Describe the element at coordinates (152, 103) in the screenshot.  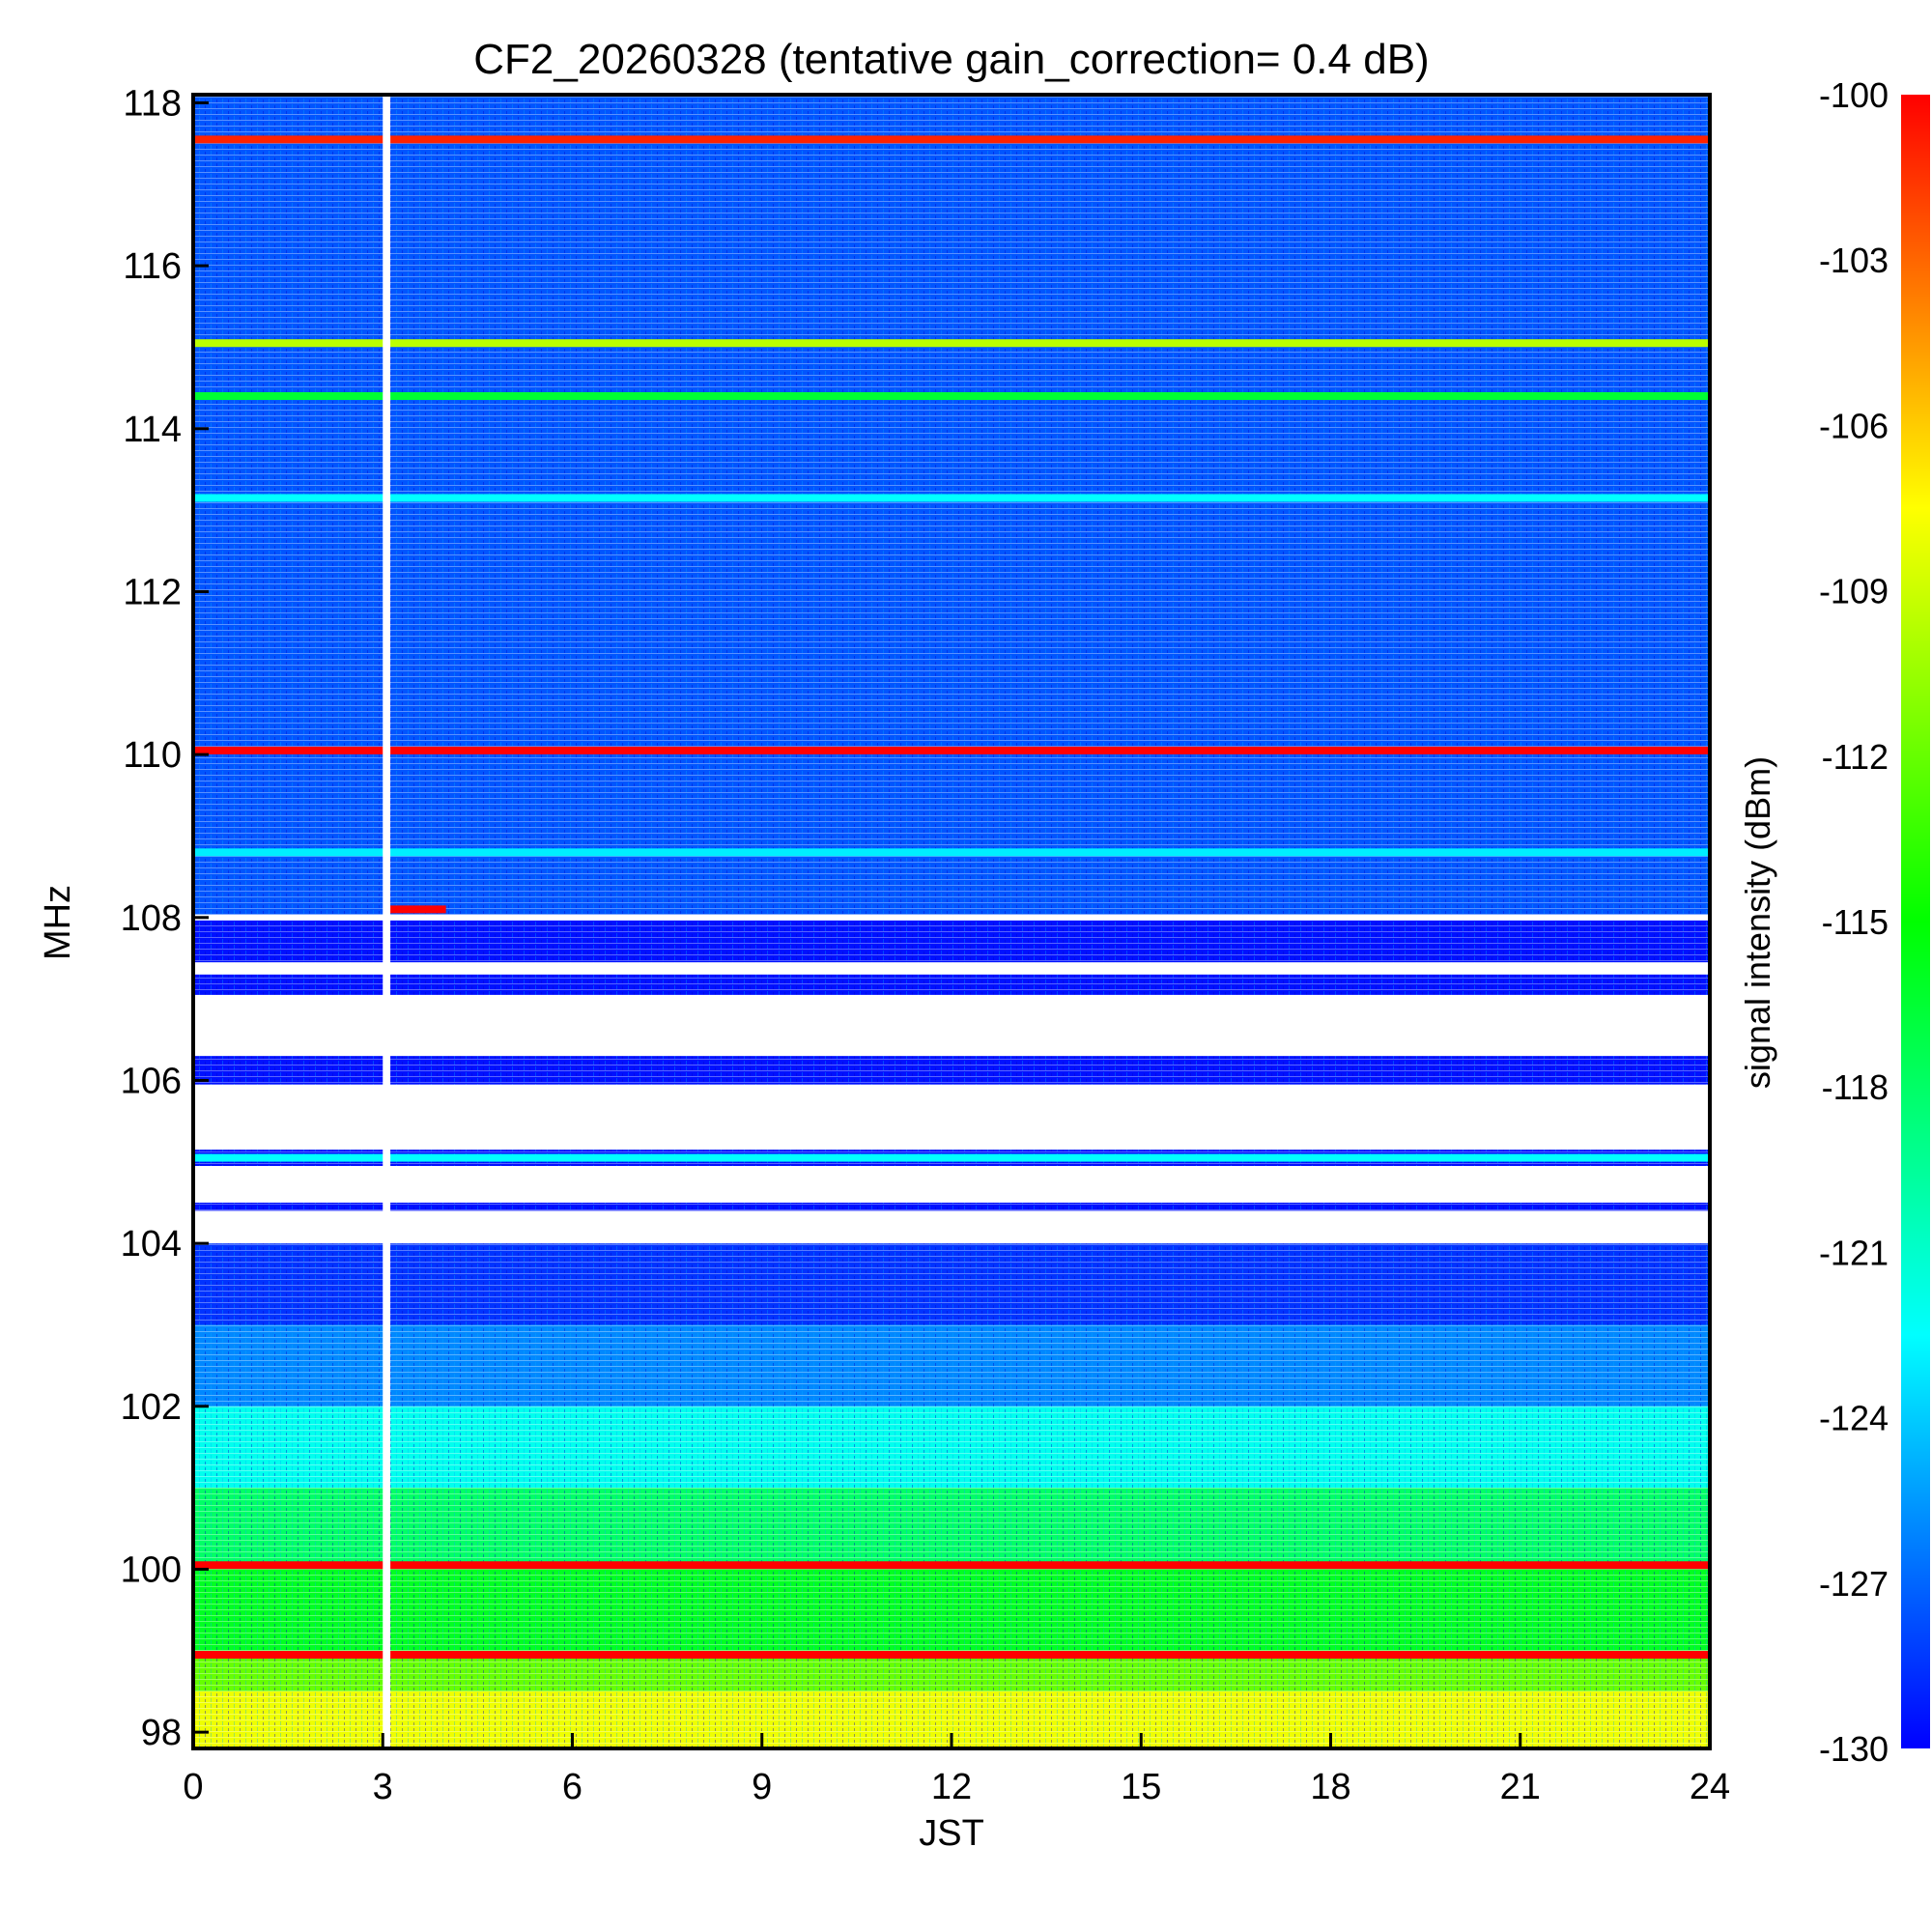
I see `y-tick-label: 118` at that location.